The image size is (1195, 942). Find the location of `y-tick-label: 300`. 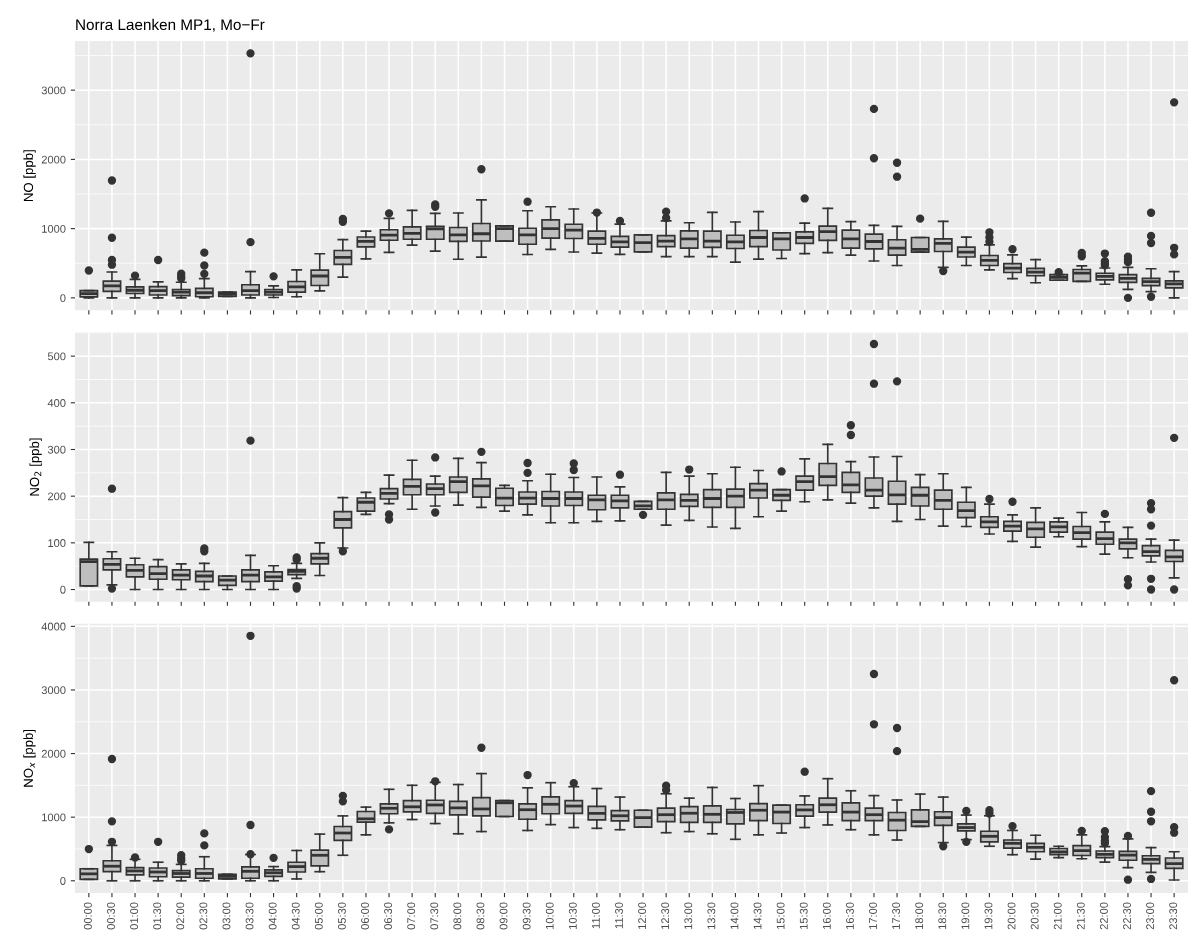

y-tick-label: 300 is located at coordinates (56, 449).